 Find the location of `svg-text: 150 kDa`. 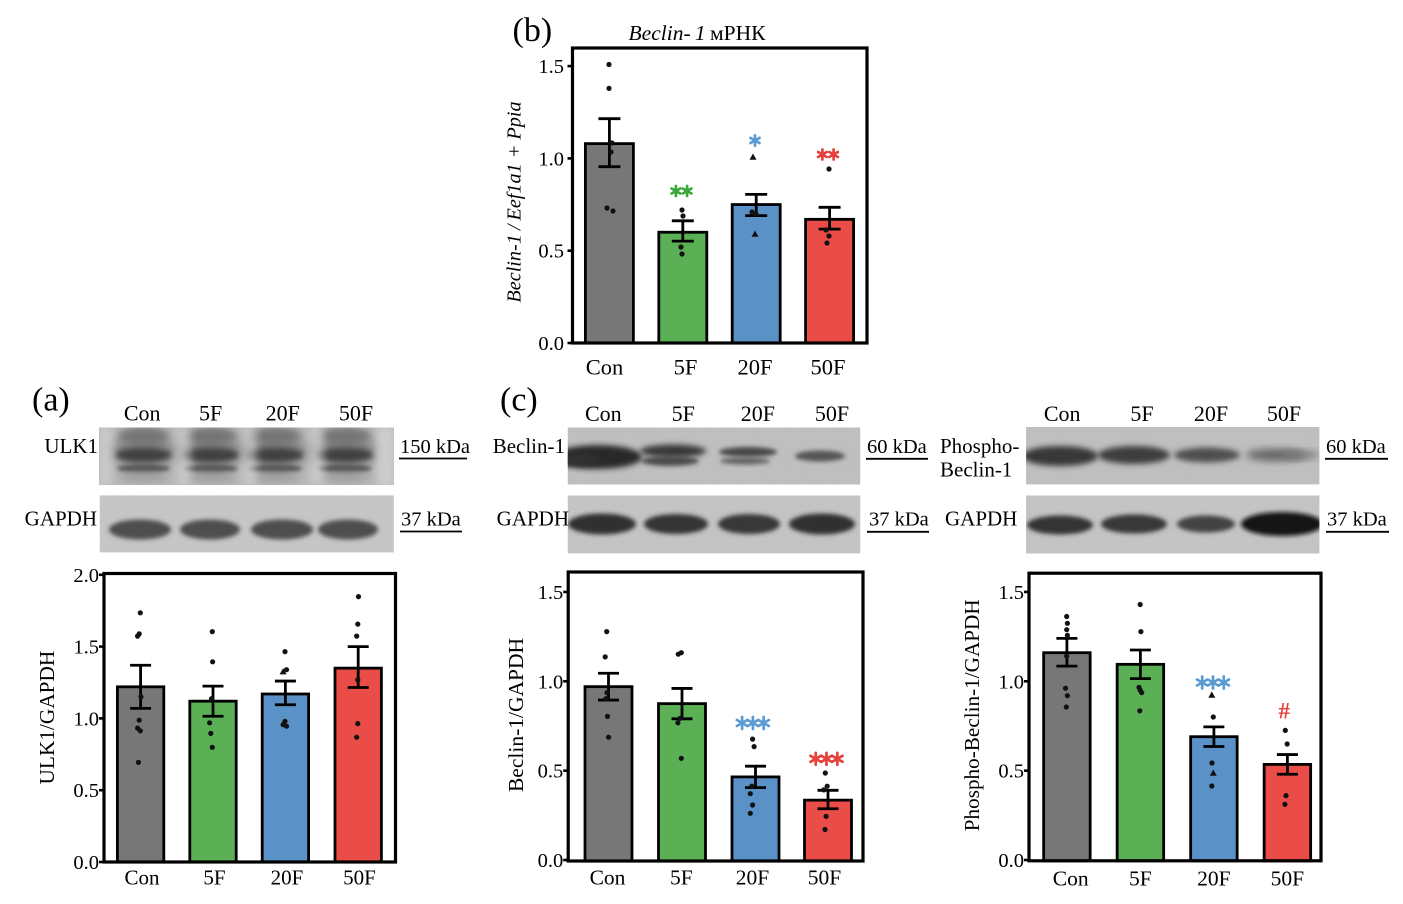

svg-text: 150 kDa is located at coordinates (435, 447).